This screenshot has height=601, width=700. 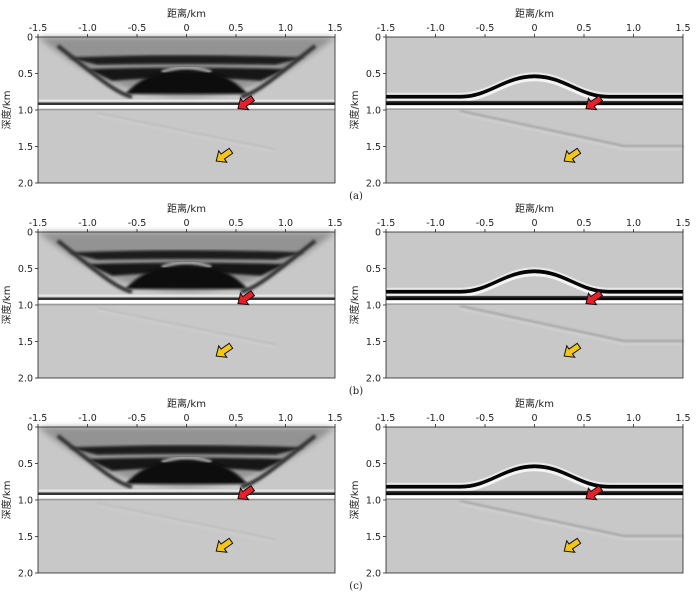 I want to click on row-caption: (a), so click(x=356, y=196).